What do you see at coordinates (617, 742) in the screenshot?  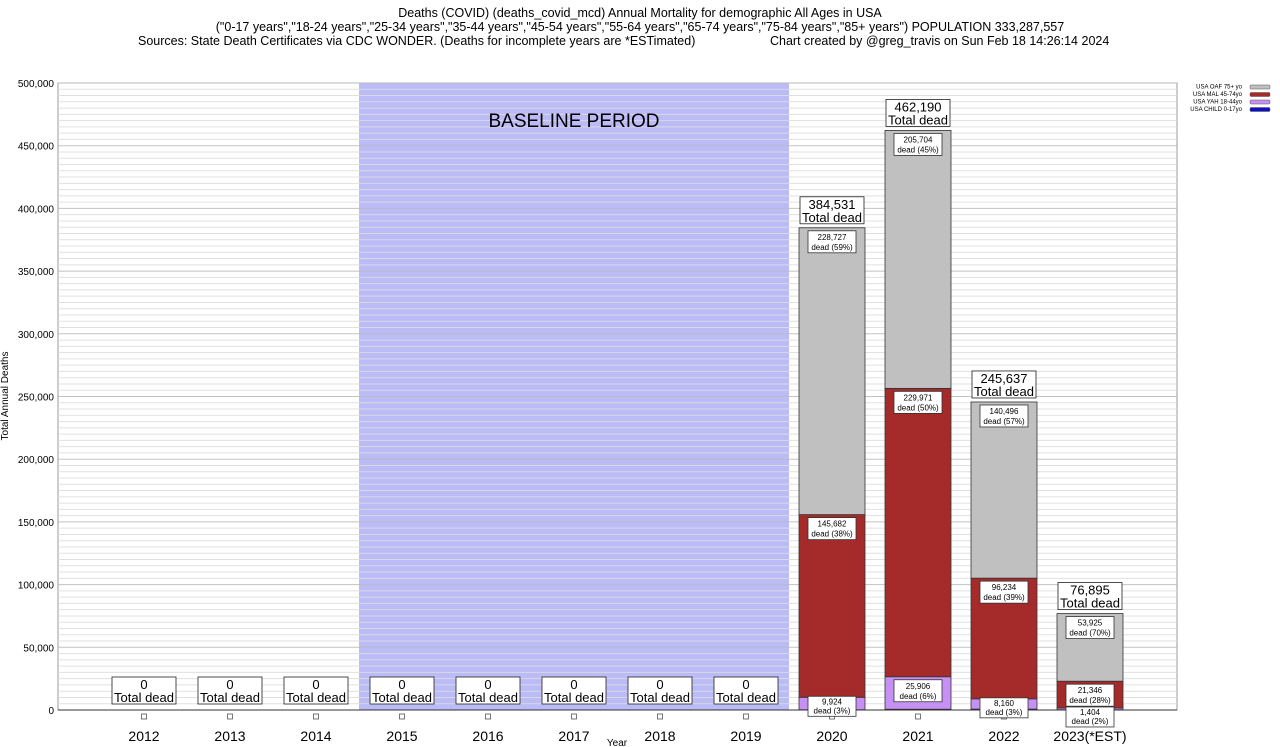 I see `x-axis-label: Year` at bounding box center [617, 742].